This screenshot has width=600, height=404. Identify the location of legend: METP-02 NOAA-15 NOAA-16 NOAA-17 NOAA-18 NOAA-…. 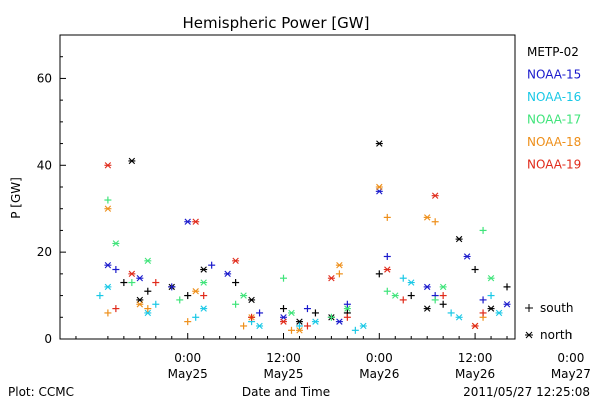
(554, 108).